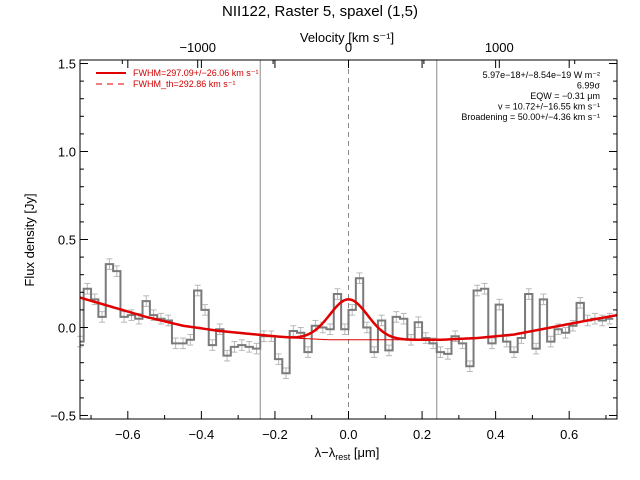  I want to click on top-tick-label: 1000, so click(499, 47).